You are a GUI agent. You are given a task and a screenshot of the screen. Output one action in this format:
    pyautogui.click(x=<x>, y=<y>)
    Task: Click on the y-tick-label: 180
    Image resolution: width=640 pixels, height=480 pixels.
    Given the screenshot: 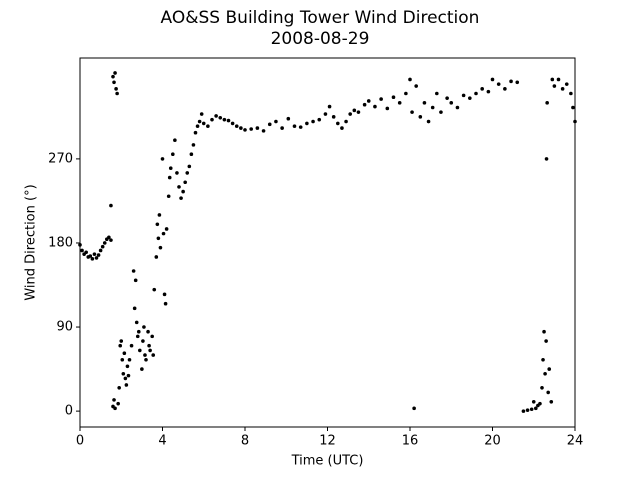 What is the action you would take?
    pyautogui.click(x=60, y=242)
    